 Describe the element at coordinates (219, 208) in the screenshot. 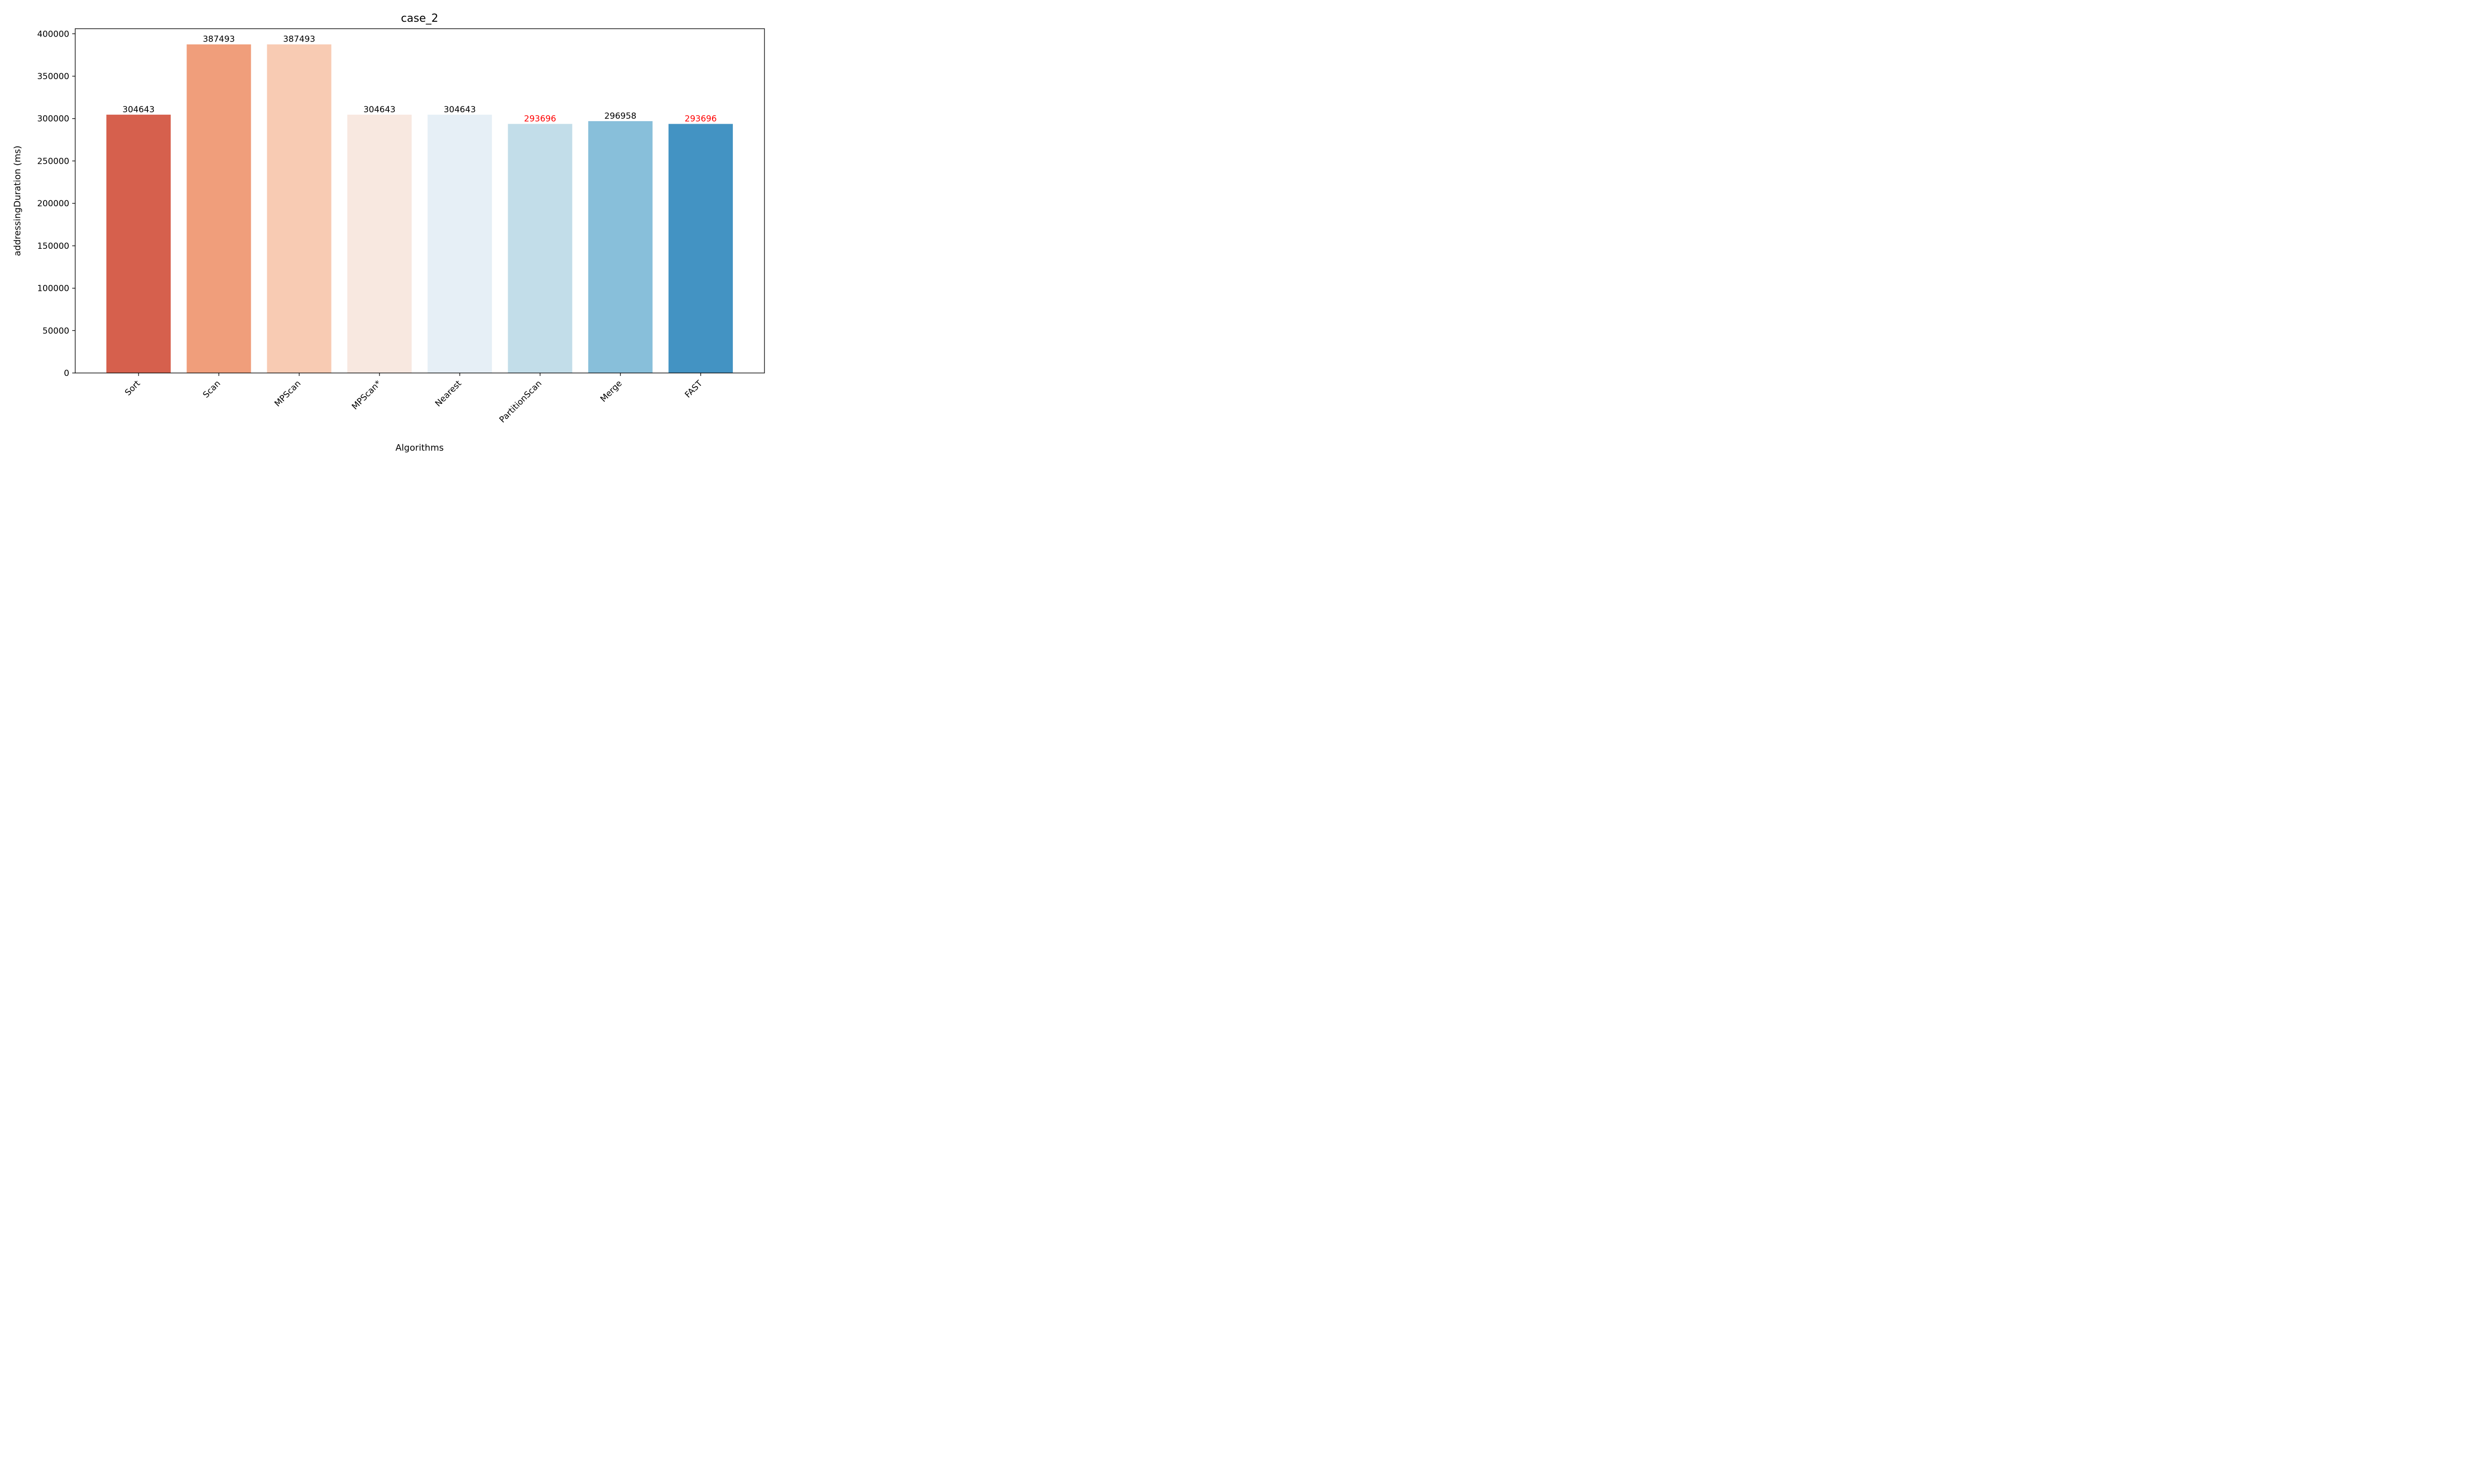

I see `bar-scan` at that location.